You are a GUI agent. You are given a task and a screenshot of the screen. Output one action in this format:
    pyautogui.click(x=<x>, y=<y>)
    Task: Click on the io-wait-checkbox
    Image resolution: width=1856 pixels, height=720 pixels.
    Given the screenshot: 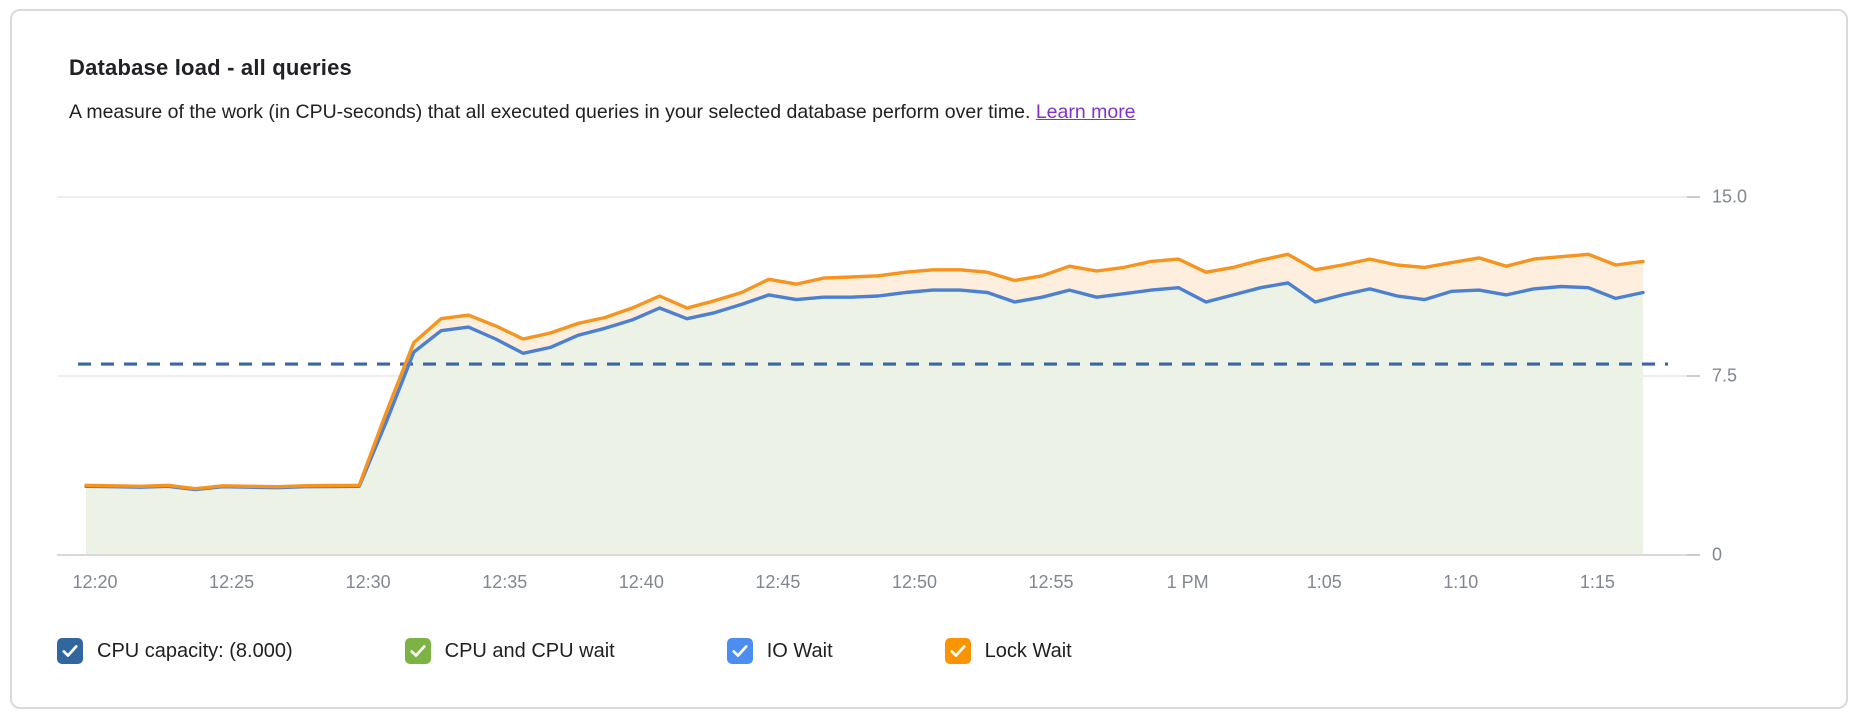 What is the action you would take?
    pyautogui.click(x=739, y=651)
    